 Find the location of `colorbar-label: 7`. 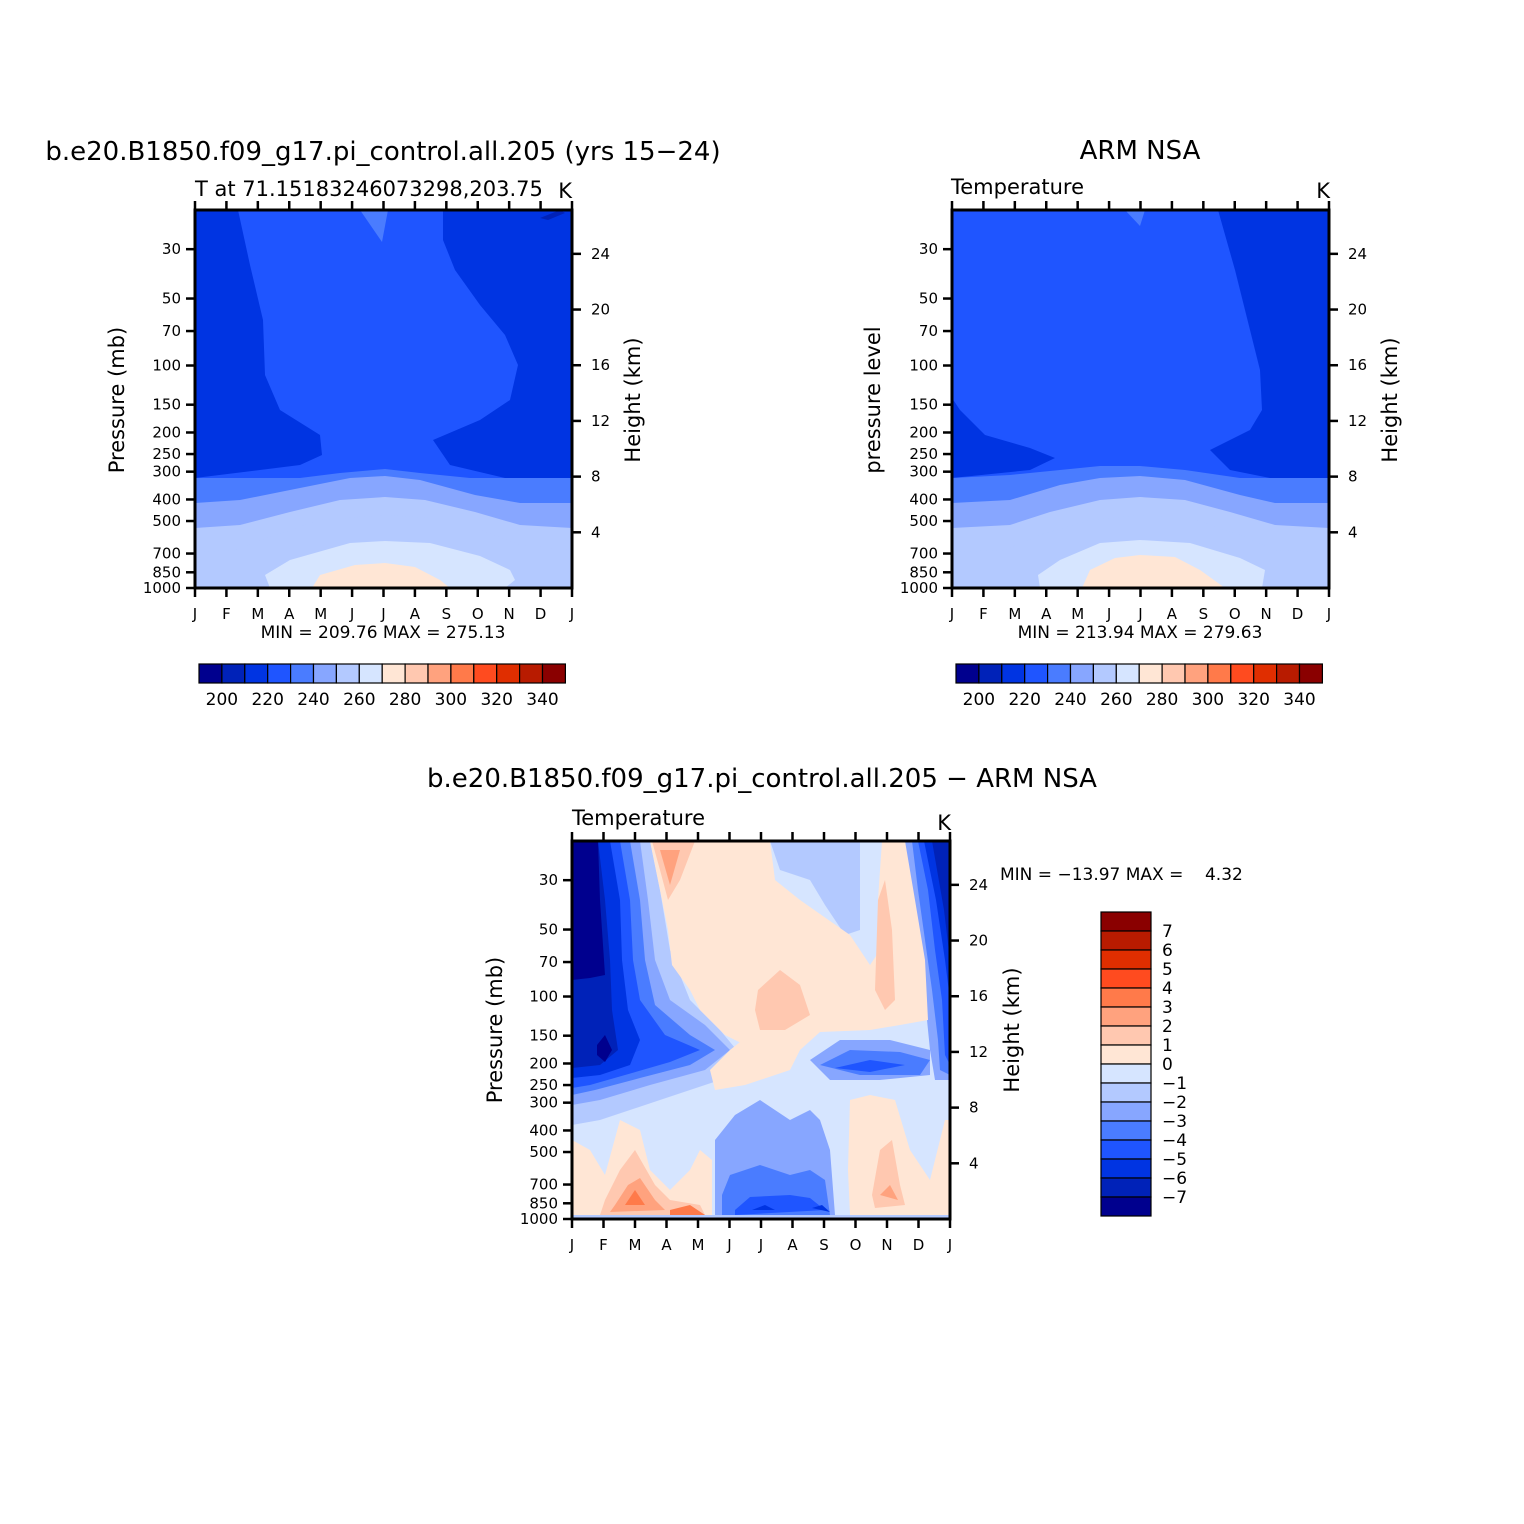

colorbar-label: 7 is located at coordinates (1167, 932).